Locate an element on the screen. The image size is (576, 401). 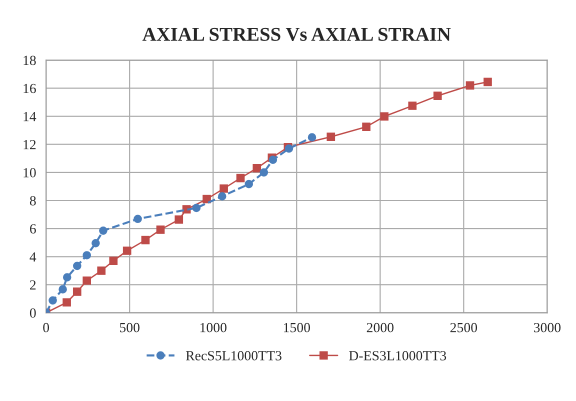
y-tick-label: 8 is located at coordinates (33, 201).